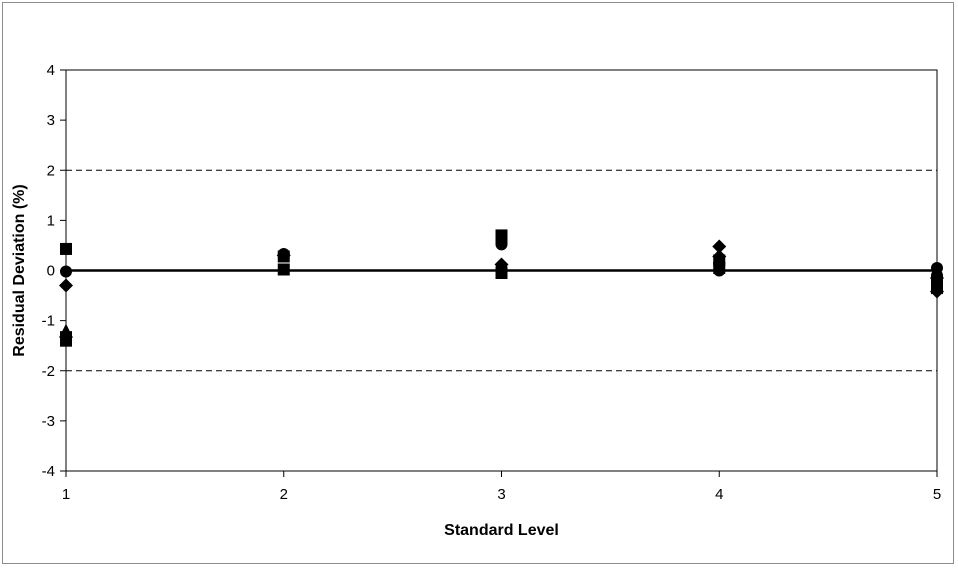 This screenshot has height=568, width=958. Describe the element at coordinates (51, 220) in the screenshot. I see `y-tick-label: 1` at that location.